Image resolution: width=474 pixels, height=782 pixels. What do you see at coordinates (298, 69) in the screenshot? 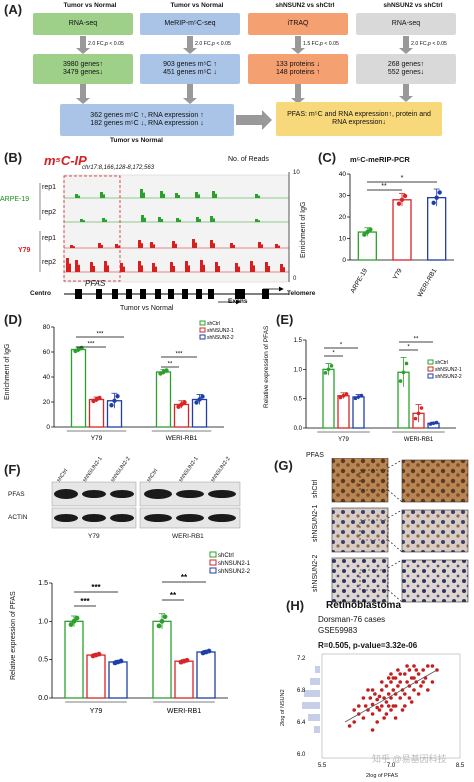
I see `result-box-3: 133 proteins ↓ 148 proteins ↑` at bounding box center [298, 69].